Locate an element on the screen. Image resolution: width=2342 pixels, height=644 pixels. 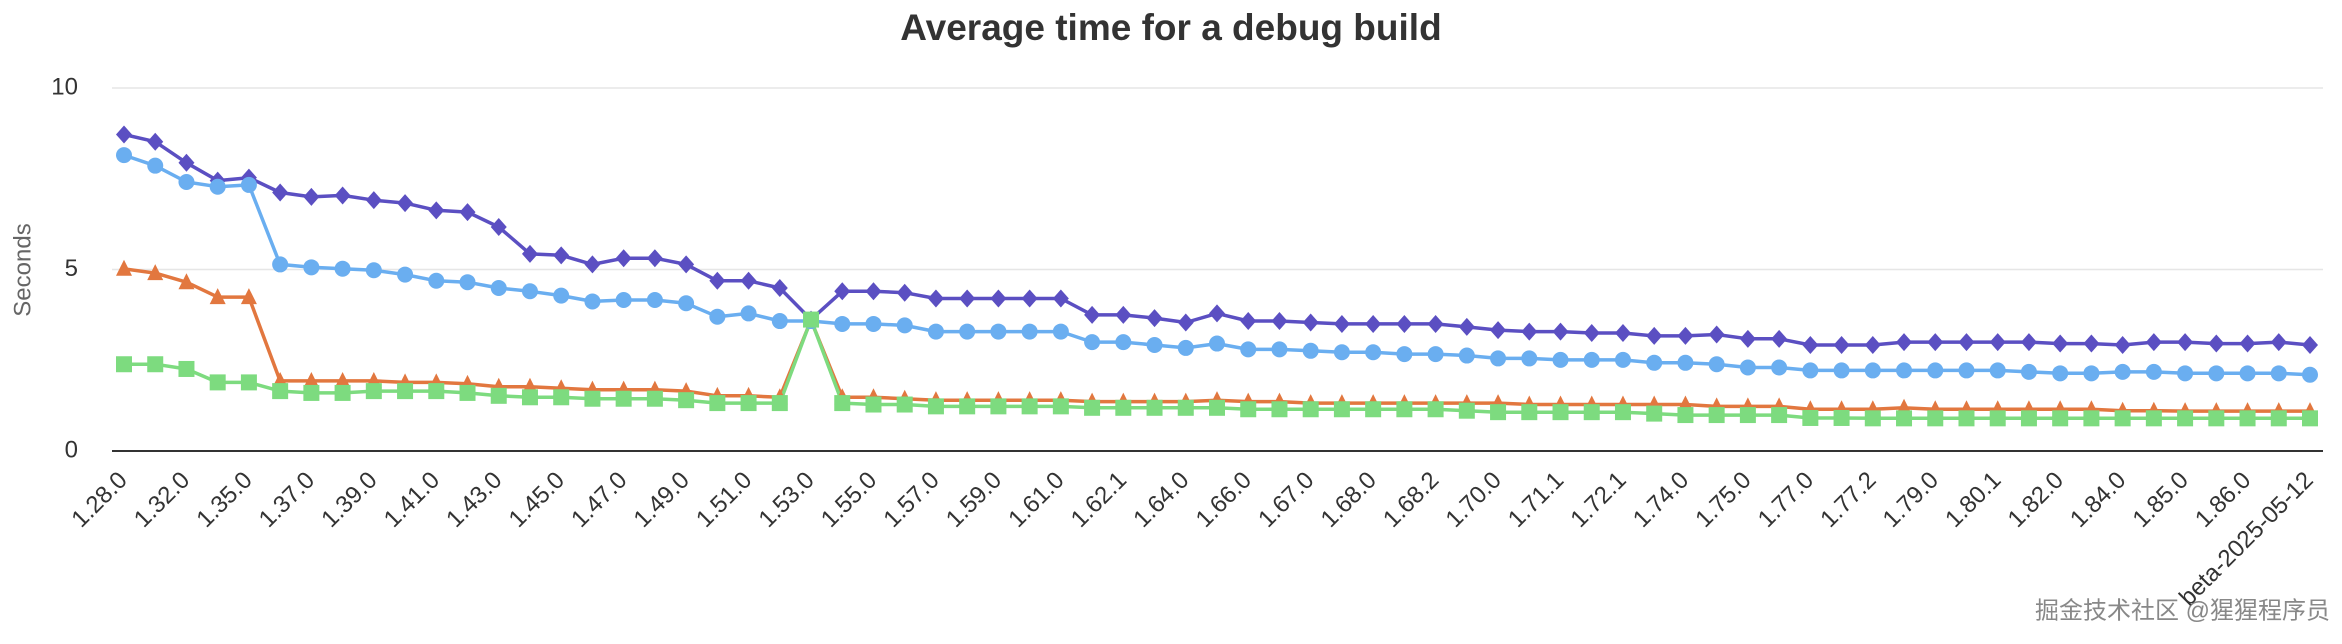
y-tick-label: 10 is located at coordinates (64, 86).